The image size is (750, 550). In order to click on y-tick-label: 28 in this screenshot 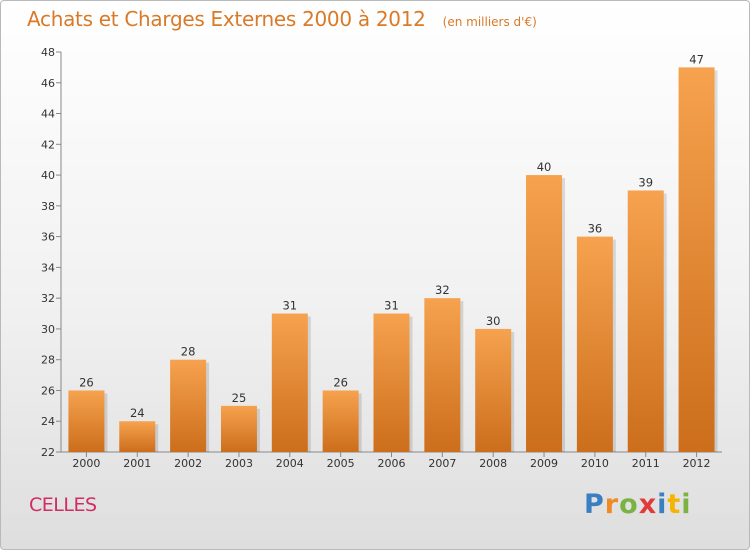, I will do `click(48, 360)`.